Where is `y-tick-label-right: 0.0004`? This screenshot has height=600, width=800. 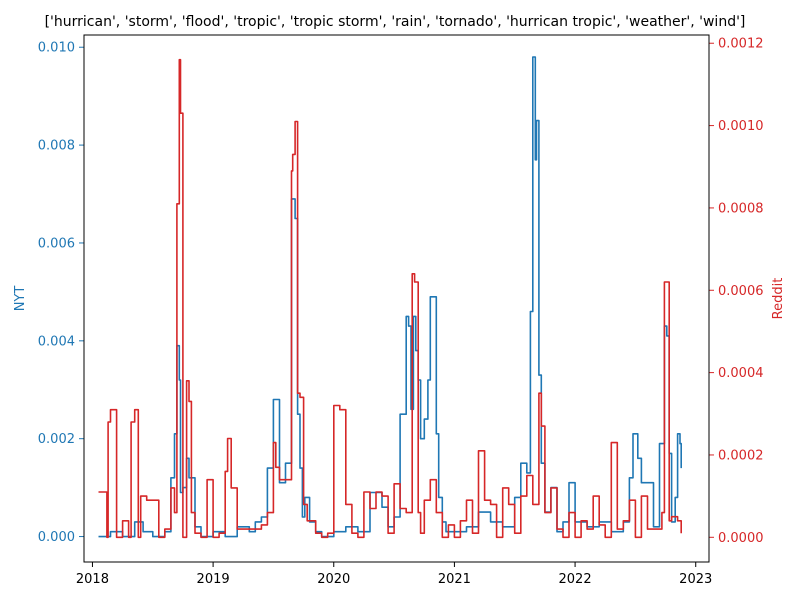 y-tick-label-right: 0.0004 is located at coordinates (741, 373).